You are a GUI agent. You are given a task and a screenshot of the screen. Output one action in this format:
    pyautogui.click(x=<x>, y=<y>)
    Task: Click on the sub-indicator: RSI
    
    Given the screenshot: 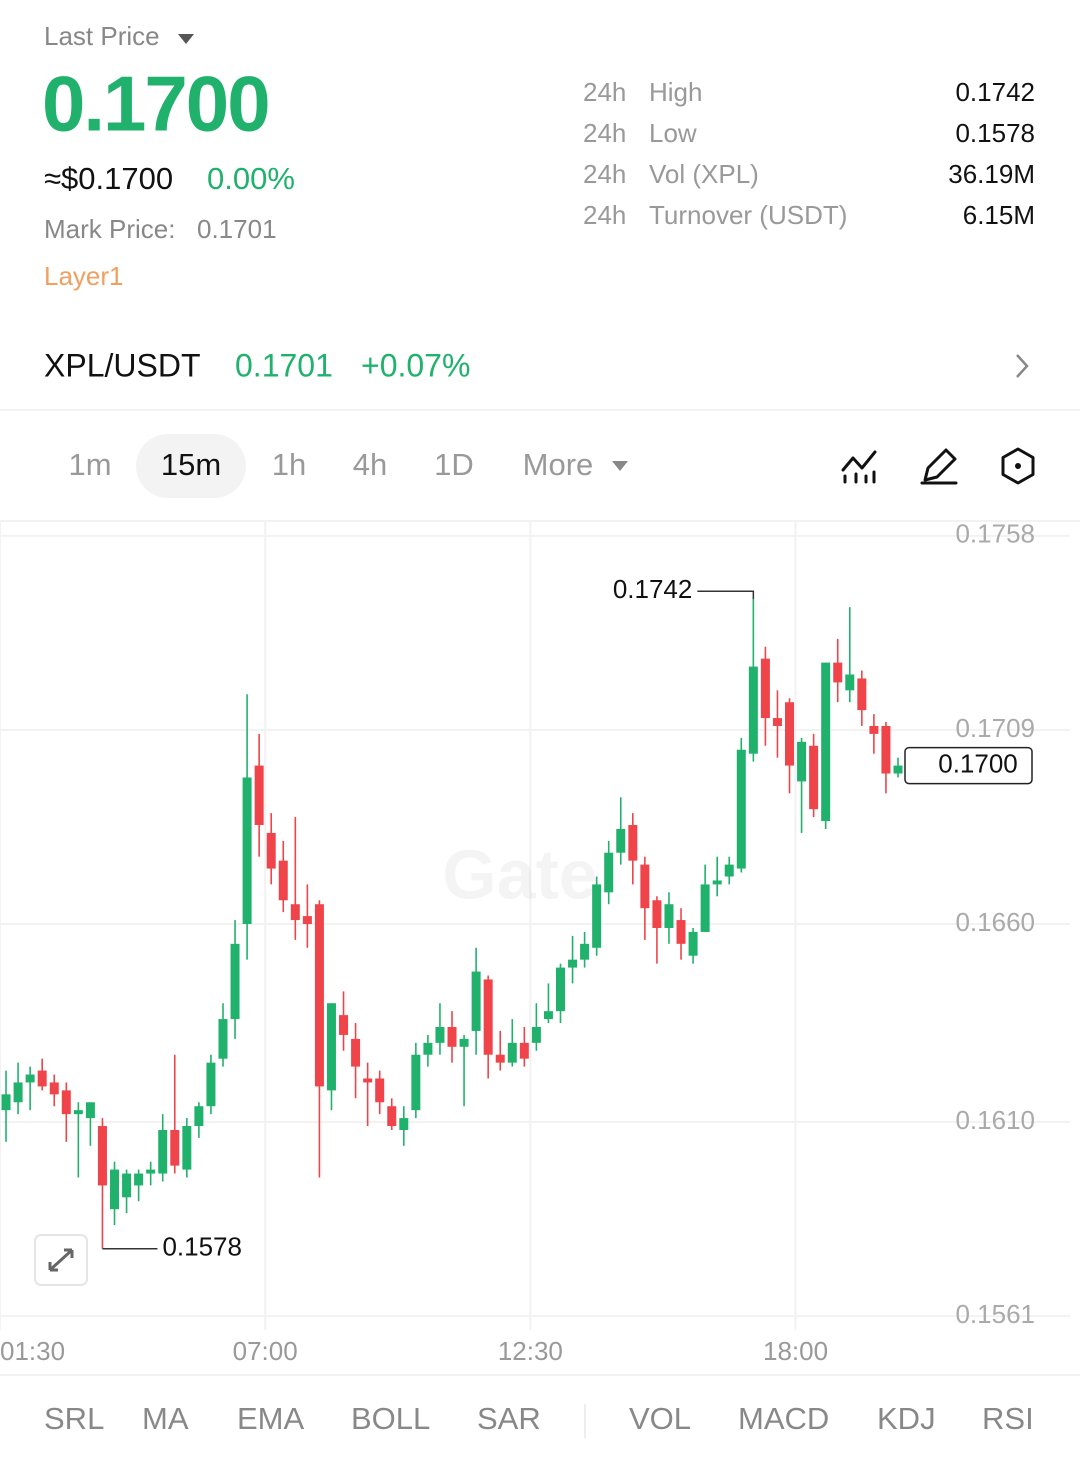 What is the action you would take?
    pyautogui.click(x=1008, y=1418)
    